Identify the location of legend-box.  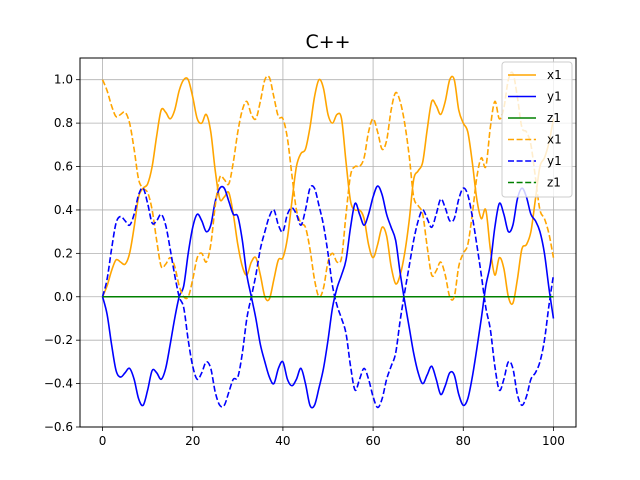
(537, 129).